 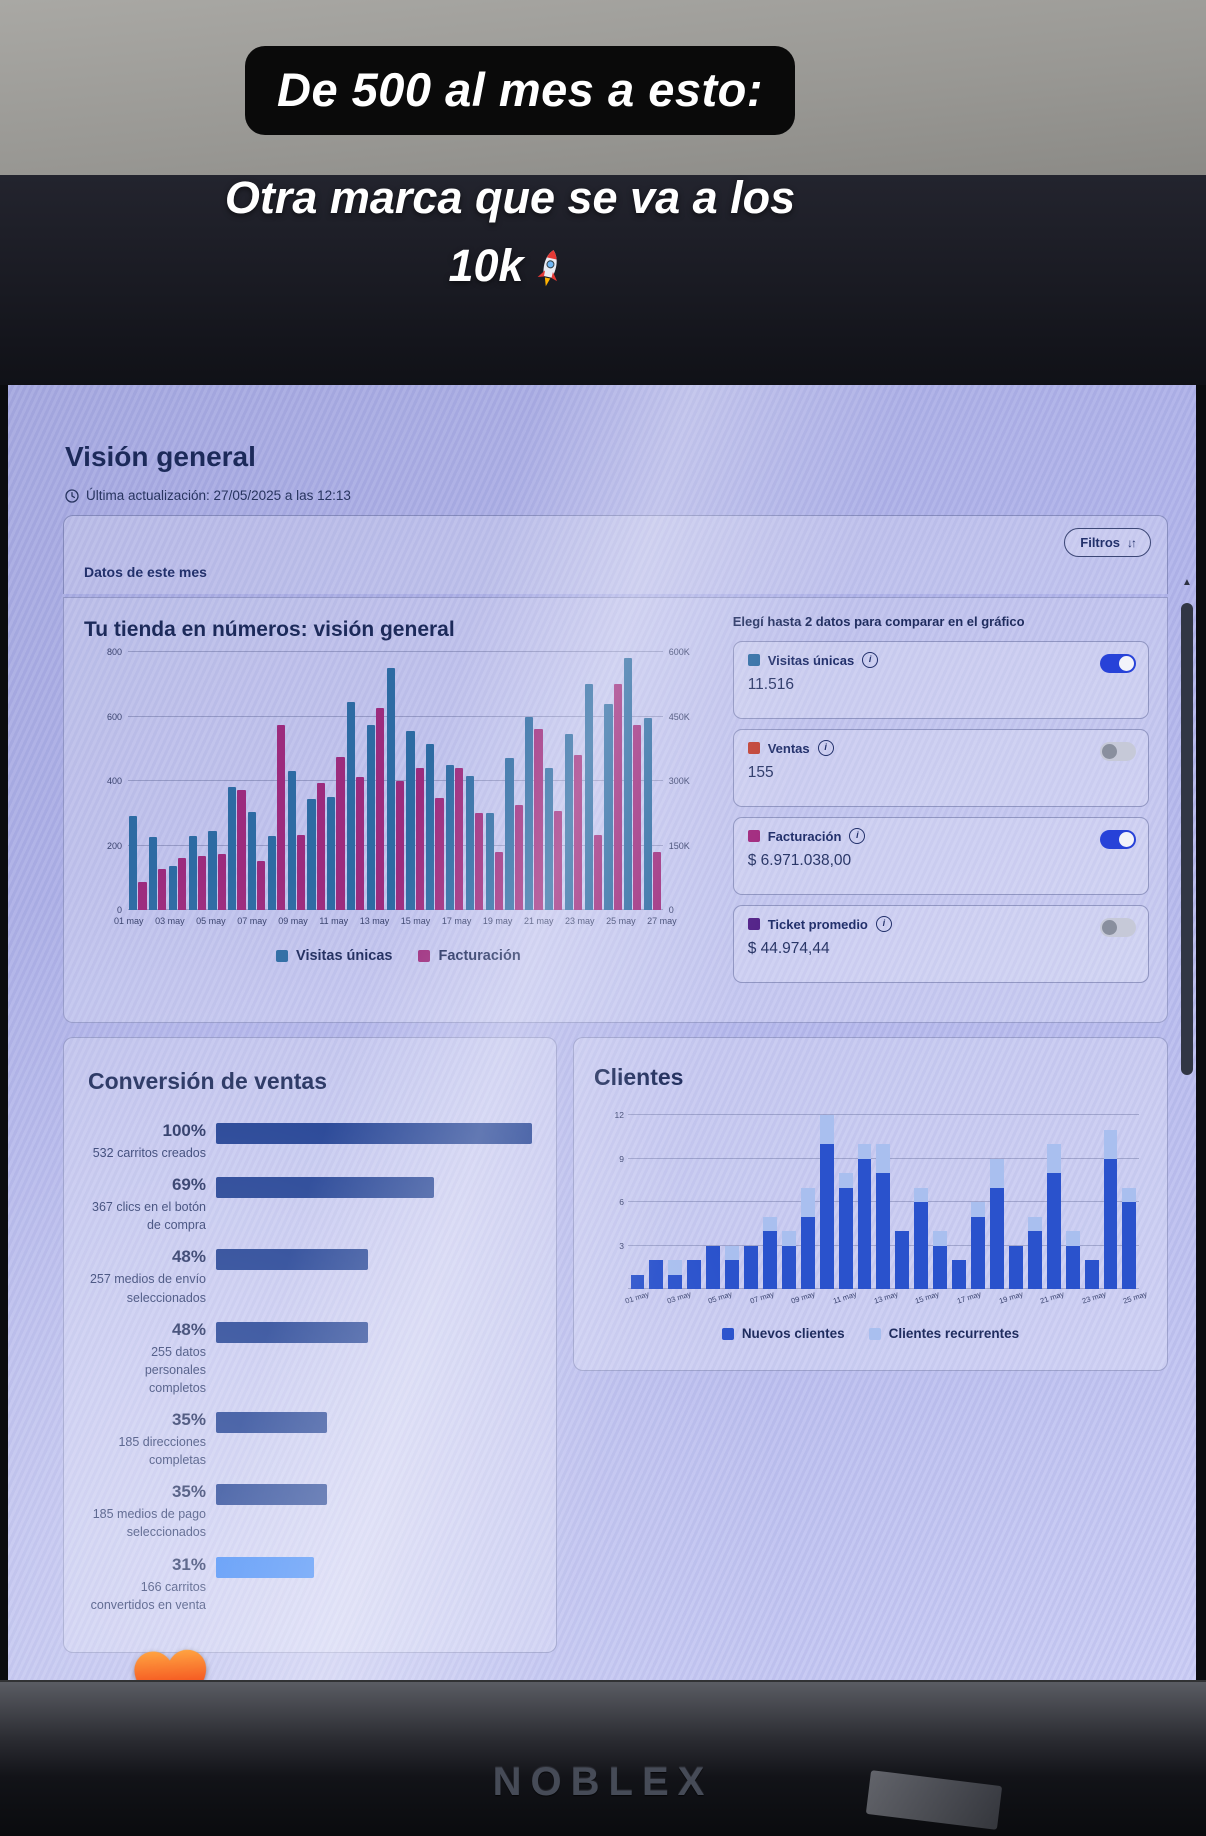 What do you see at coordinates (679, 781) in the screenshot?
I see `y-axis-tick-right: 300K` at bounding box center [679, 781].